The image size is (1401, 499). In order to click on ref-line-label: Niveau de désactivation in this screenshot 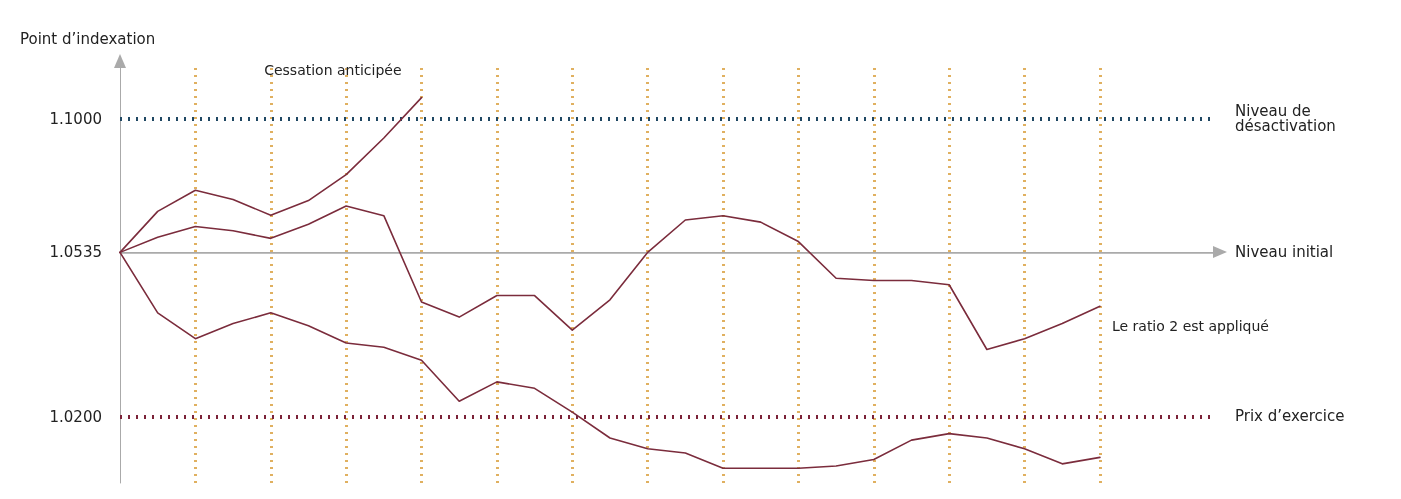, I will do `click(1285, 119)`.